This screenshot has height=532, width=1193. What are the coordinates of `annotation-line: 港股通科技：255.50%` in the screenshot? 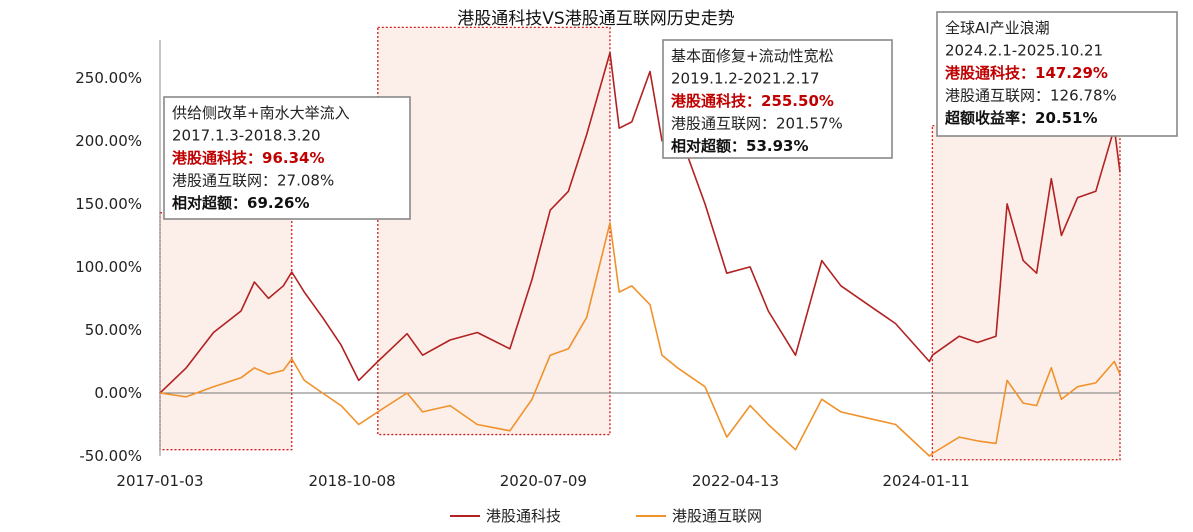 It's located at (752, 101).